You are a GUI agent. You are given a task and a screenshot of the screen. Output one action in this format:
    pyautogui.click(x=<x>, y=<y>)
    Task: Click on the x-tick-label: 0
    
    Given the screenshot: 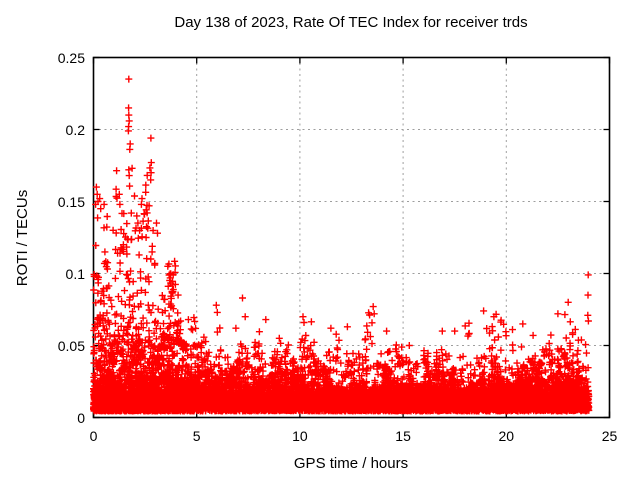 What is the action you would take?
    pyautogui.click(x=93, y=436)
    